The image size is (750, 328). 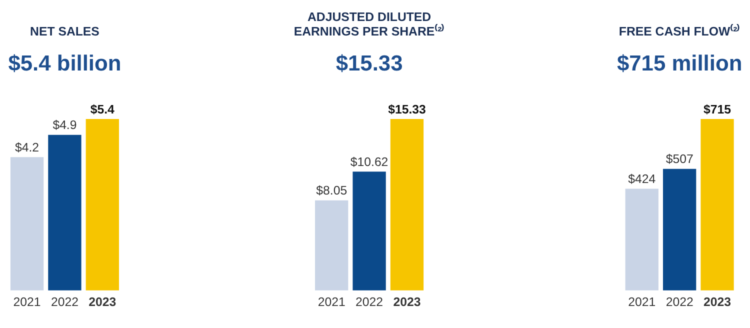 What do you see at coordinates (679, 63) in the screenshot?
I see `chart-subtitle: $715 million` at bounding box center [679, 63].